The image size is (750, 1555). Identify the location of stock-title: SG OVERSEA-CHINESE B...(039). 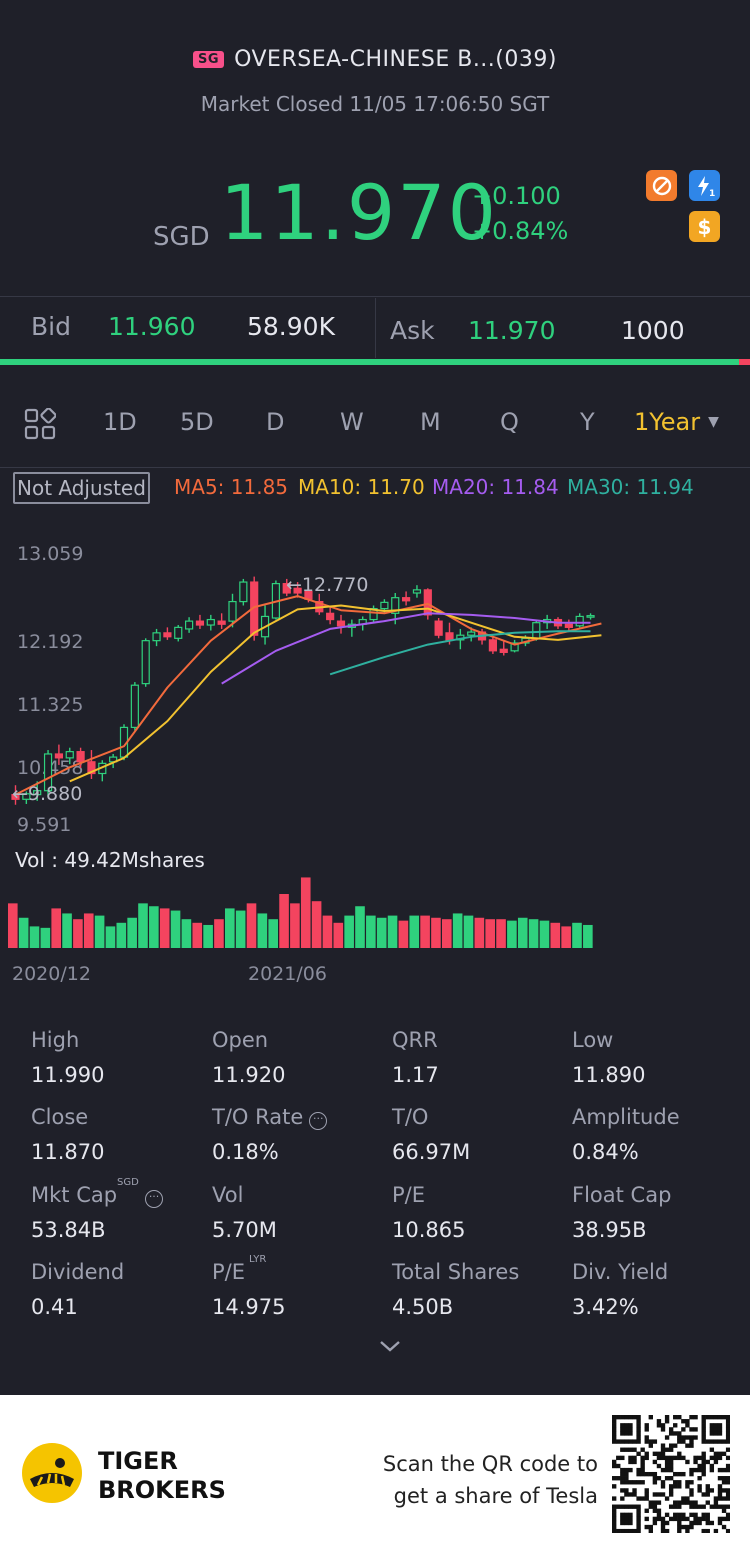
(375, 59).